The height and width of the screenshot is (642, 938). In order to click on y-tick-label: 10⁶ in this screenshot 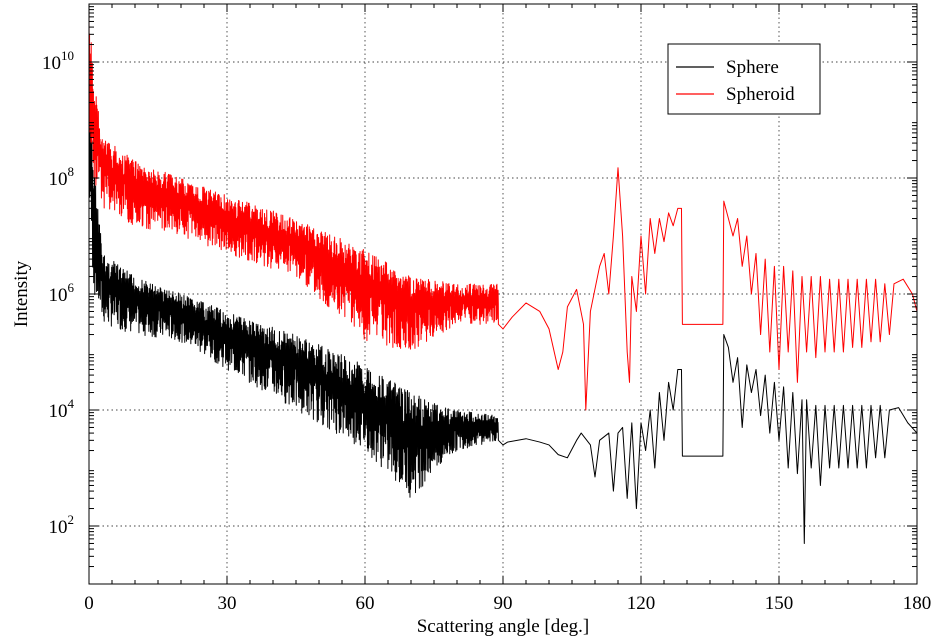, I will do `click(62, 293)`.